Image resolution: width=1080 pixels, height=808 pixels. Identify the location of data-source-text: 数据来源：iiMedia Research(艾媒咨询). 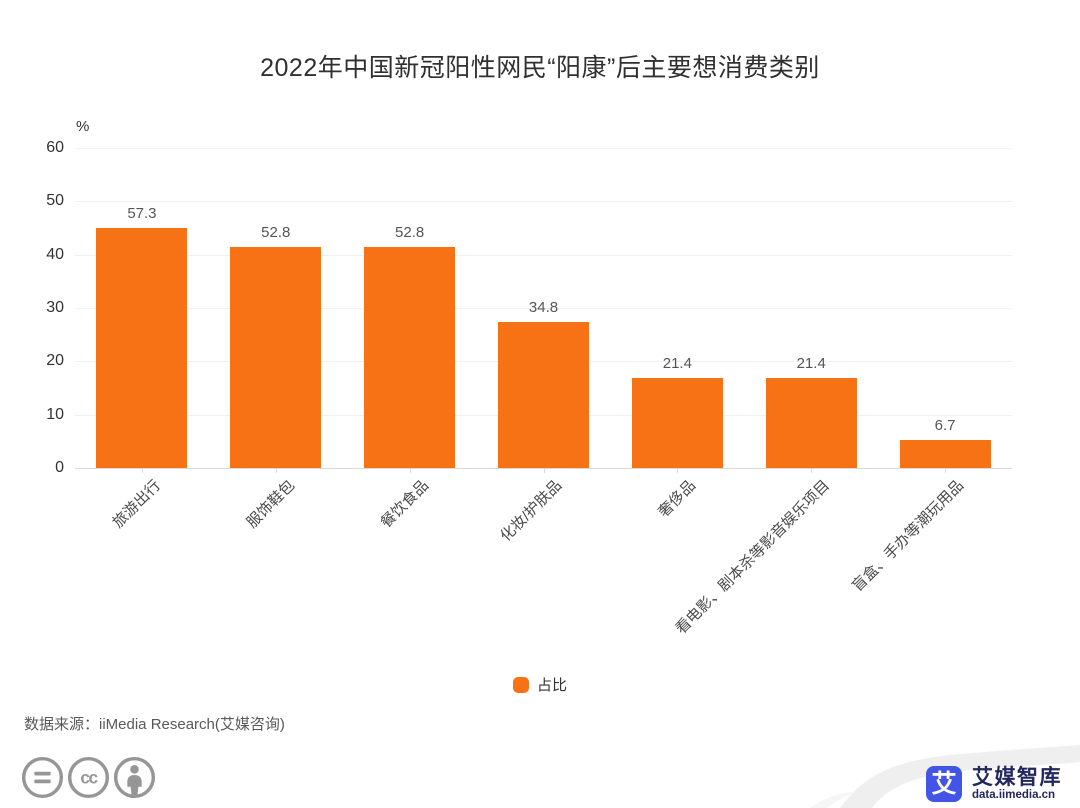
(154, 724).